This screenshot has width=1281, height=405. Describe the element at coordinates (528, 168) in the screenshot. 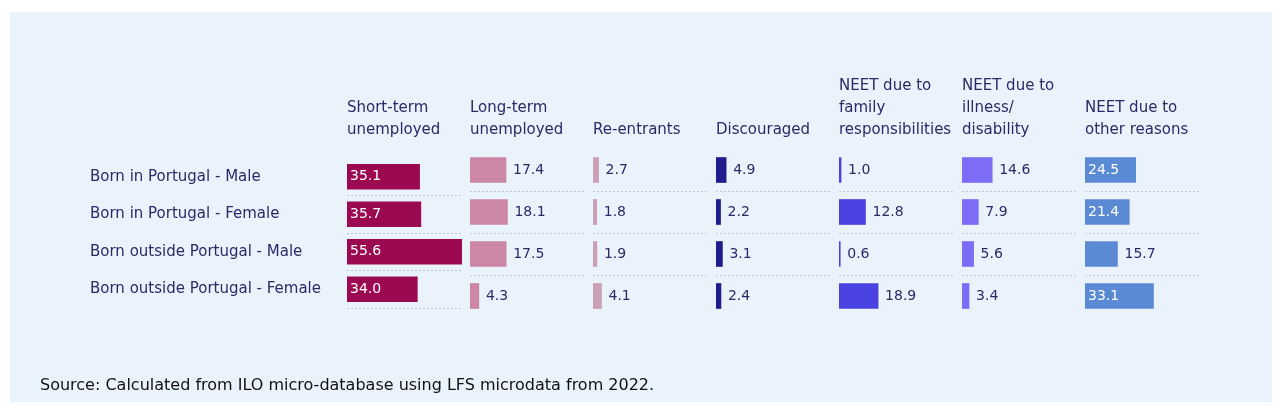

I see `data-label: 17.4` at that location.